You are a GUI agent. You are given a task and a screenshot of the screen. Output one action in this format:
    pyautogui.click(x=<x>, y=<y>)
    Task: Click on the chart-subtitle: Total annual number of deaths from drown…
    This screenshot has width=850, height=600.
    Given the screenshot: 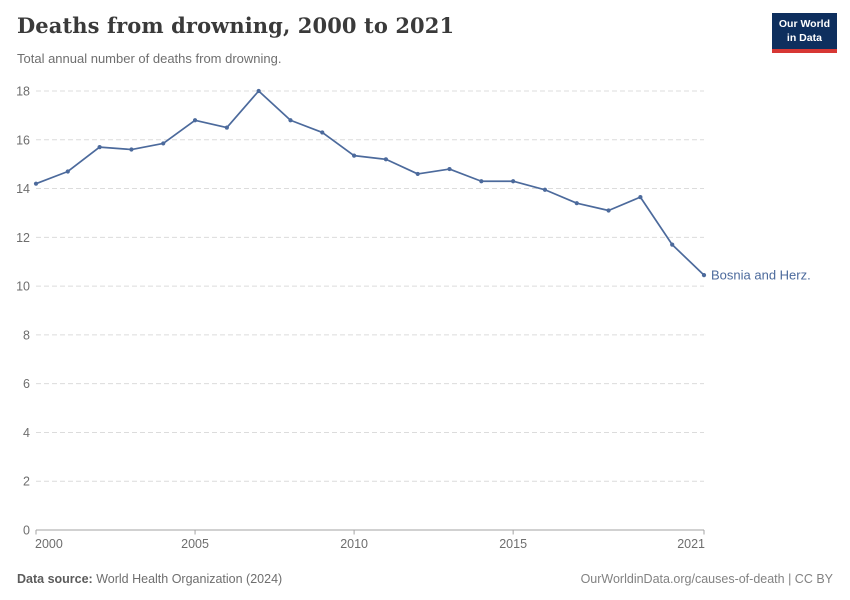 What is the action you would take?
    pyautogui.click(x=149, y=58)
    